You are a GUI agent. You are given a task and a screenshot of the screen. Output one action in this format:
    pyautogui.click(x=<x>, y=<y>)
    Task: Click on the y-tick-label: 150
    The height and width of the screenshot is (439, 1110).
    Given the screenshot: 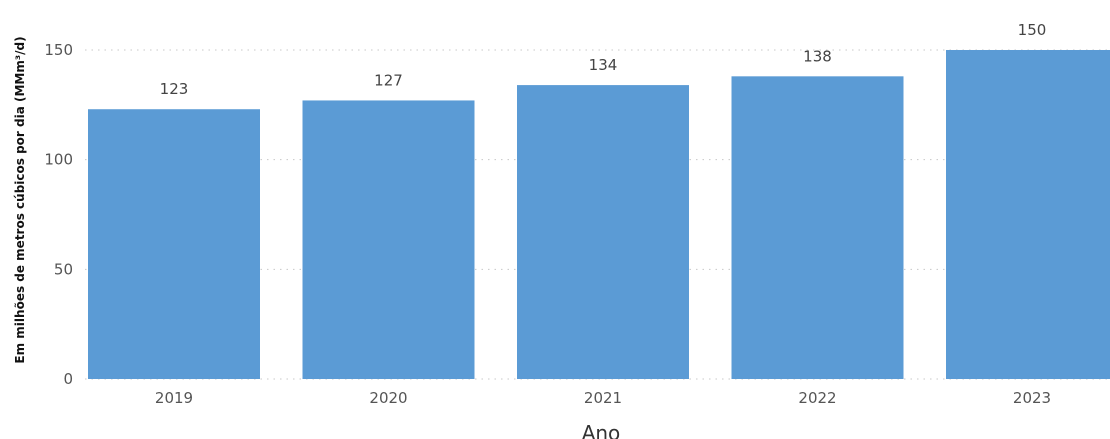 What is the action you would take?
    pyautogui.click(x=58, y=50)
    